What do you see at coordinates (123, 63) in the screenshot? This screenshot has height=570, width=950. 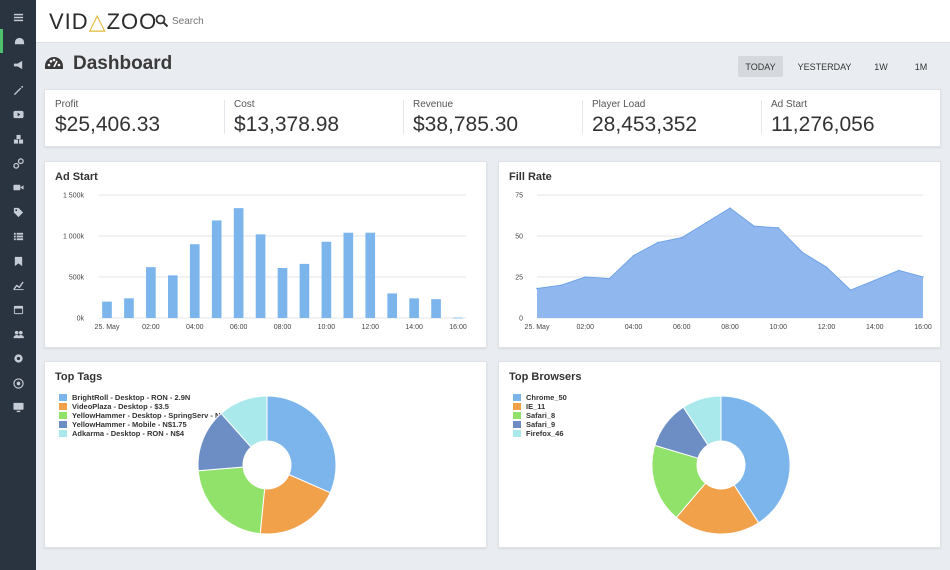 I see `page-title: Dashboard` at bounding box center [123, 63].